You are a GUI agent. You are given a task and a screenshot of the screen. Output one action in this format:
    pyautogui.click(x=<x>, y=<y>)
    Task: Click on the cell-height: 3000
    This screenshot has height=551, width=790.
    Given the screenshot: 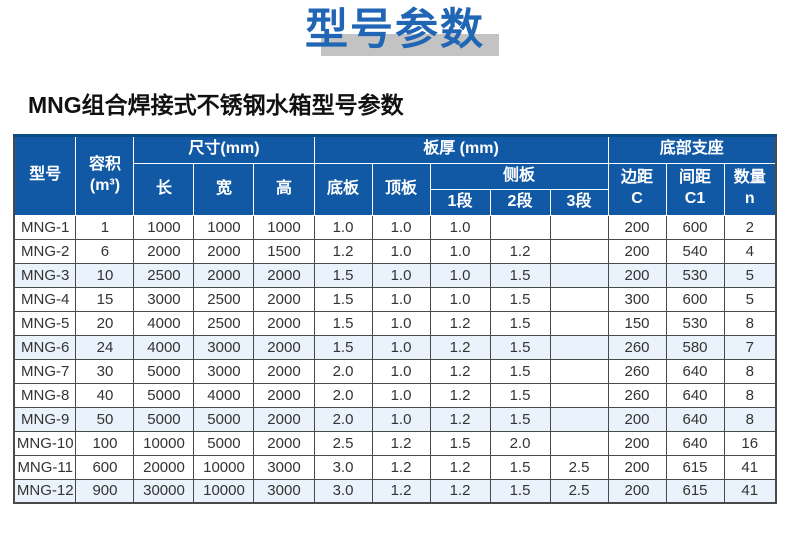 What is the action you would take?
    pyautogui.click(x=284, y=467)
    